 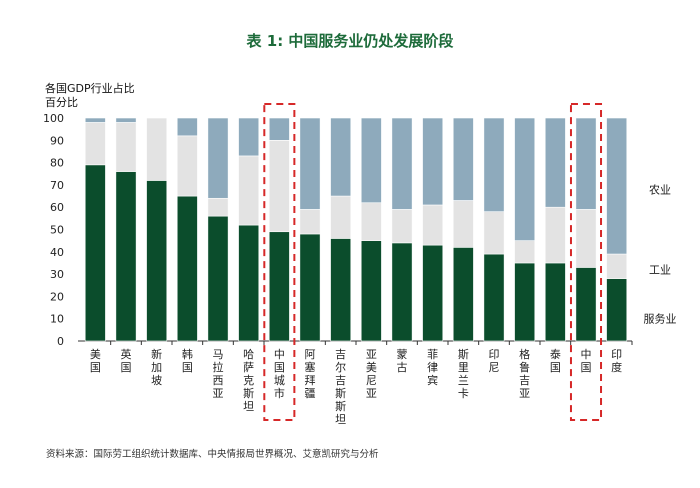 What do you see at coordinates (248, 380) in the screenshot?
I see `x-category-label: 克` at bounding box center [248, 380].